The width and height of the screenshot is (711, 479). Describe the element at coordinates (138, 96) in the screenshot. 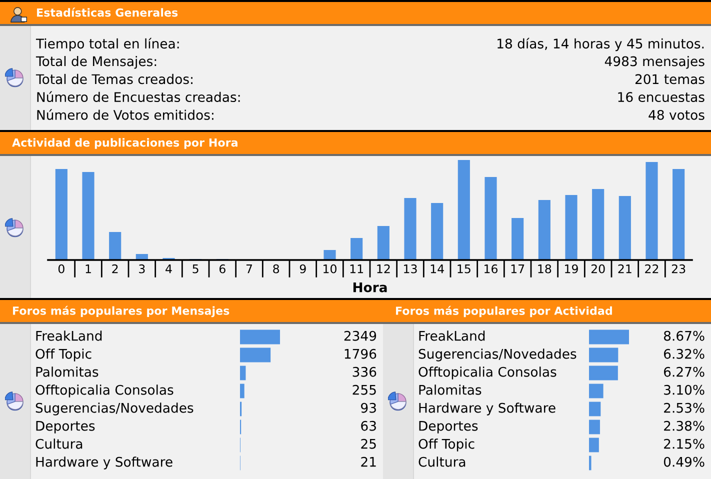

I see `text: Número de Encuestas creadas:` at that location.